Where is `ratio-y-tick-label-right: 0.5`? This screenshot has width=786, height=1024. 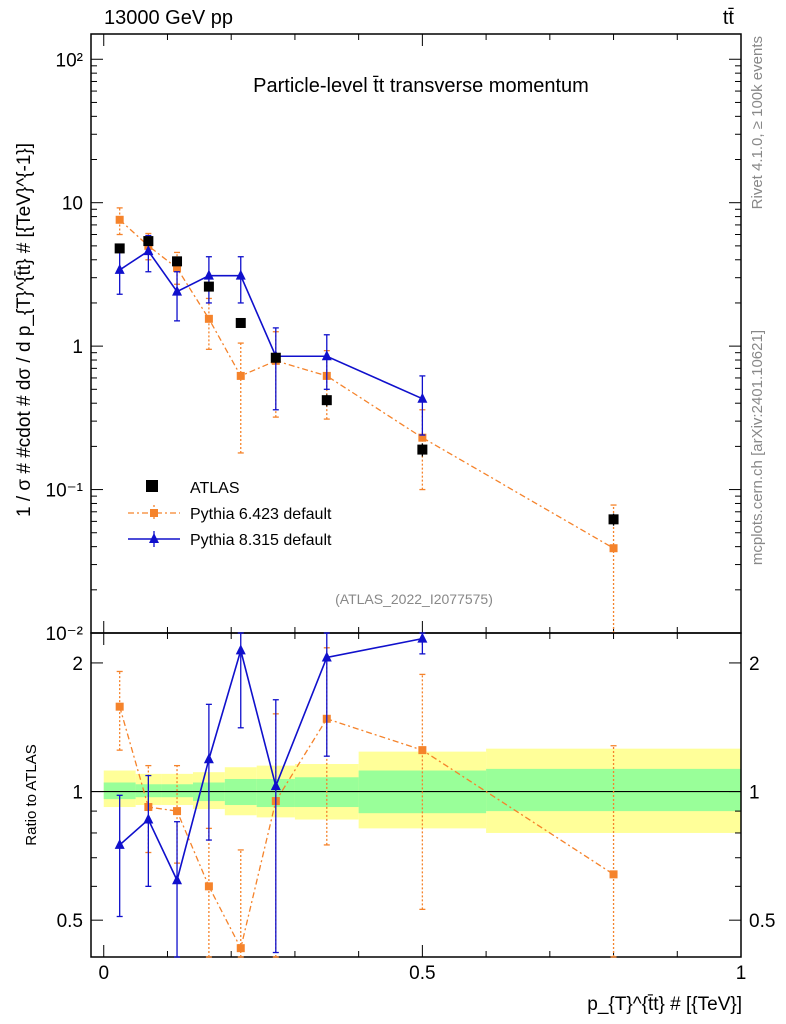 ratio-y-tick-label-right: 0.5 is located at coordinates (762, 921).